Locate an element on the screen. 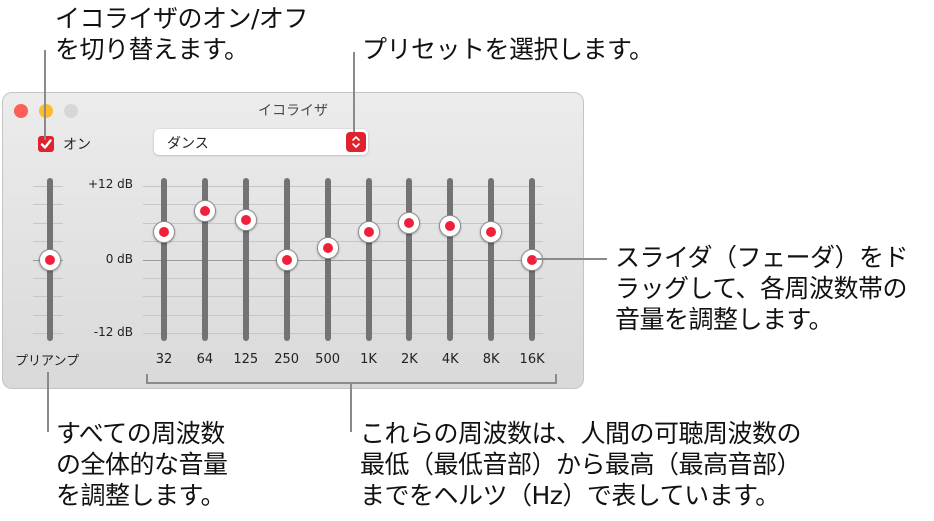  up-down-chevron-icon is located at coordinates (356, 142).